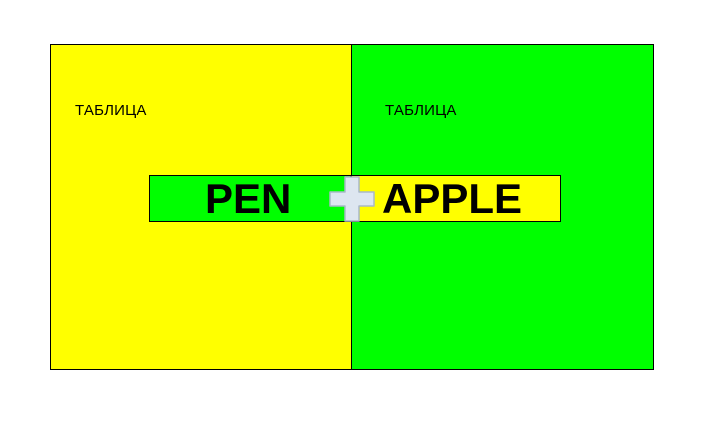 The image size is (710, 433). I want to click on plus-shape, so click(352, 199).